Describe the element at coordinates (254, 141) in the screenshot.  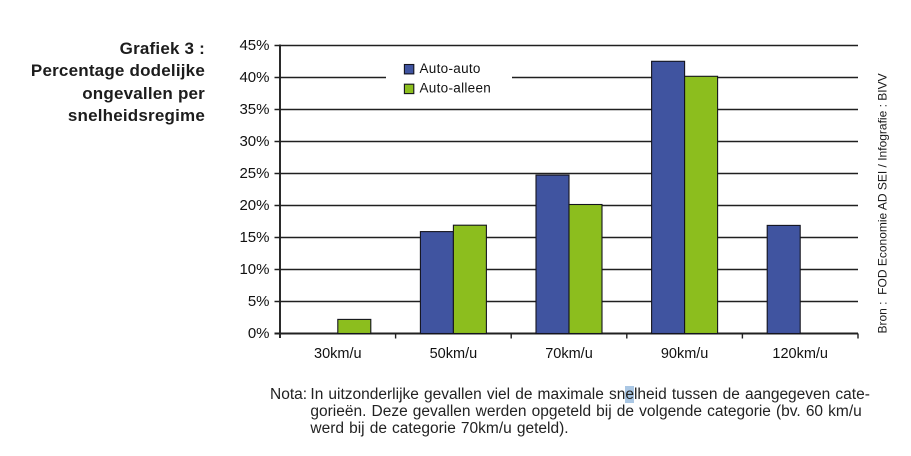
I see `svg-text: 30%` at that location.